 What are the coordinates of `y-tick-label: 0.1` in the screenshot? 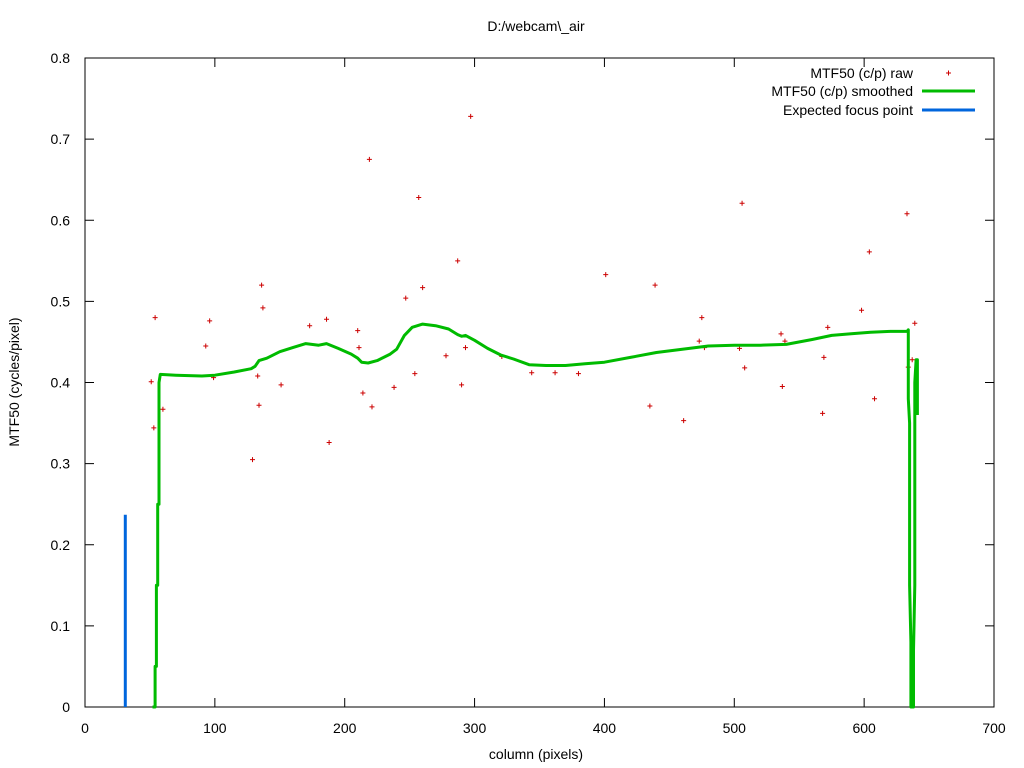 It's located at (61, 626).